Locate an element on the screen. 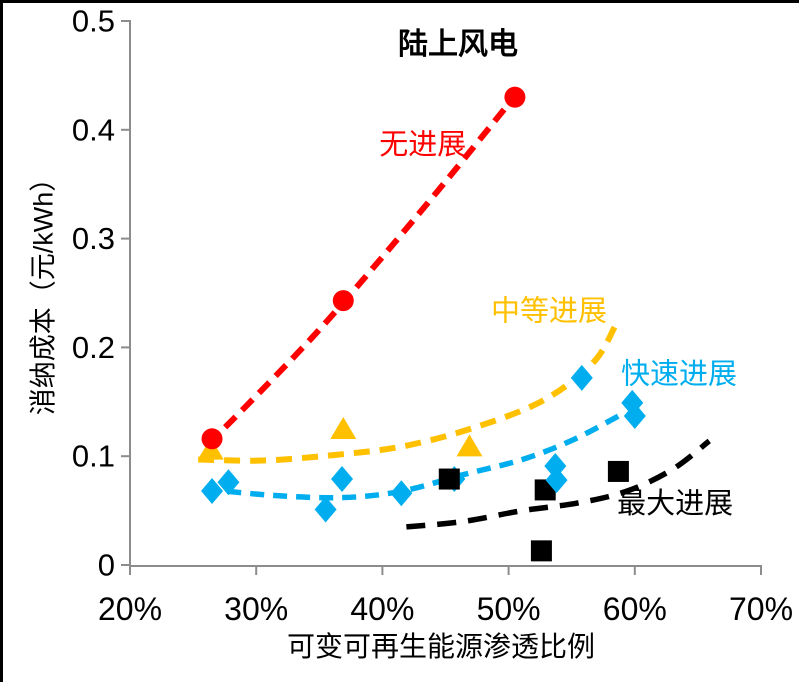  x-tick-label: 70% is located at coordinates (761, 609).